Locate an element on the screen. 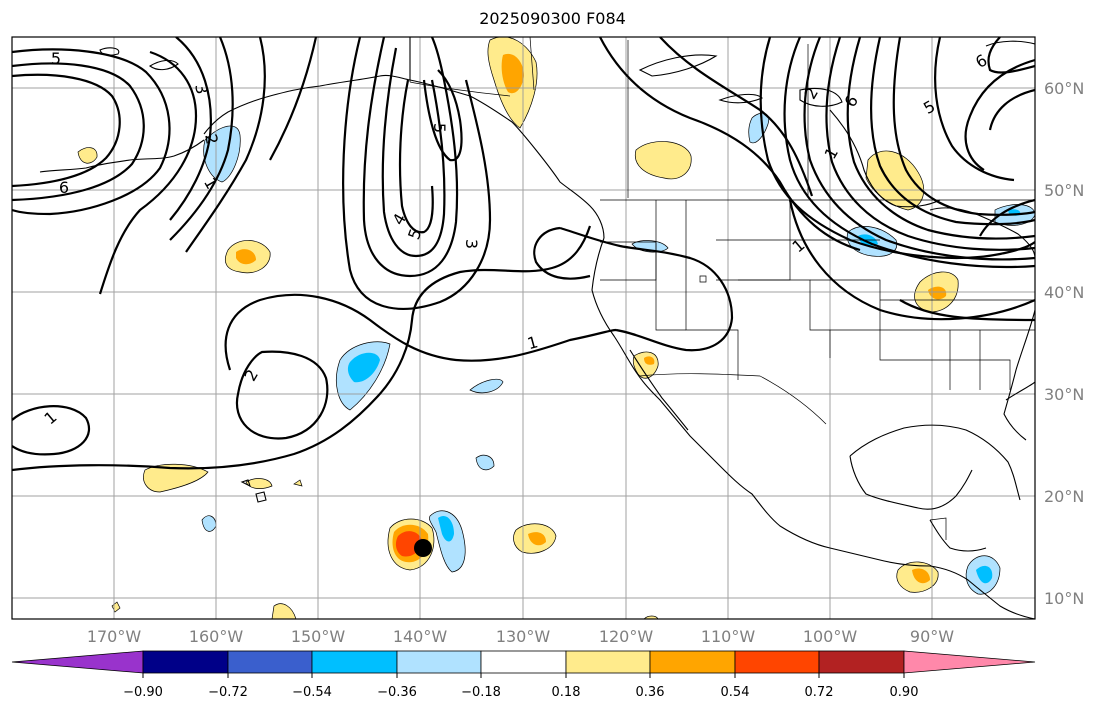 This screenshot has height=712, width=1105. lat-tick-label: 30°N is located at coordinates (1064, 394).